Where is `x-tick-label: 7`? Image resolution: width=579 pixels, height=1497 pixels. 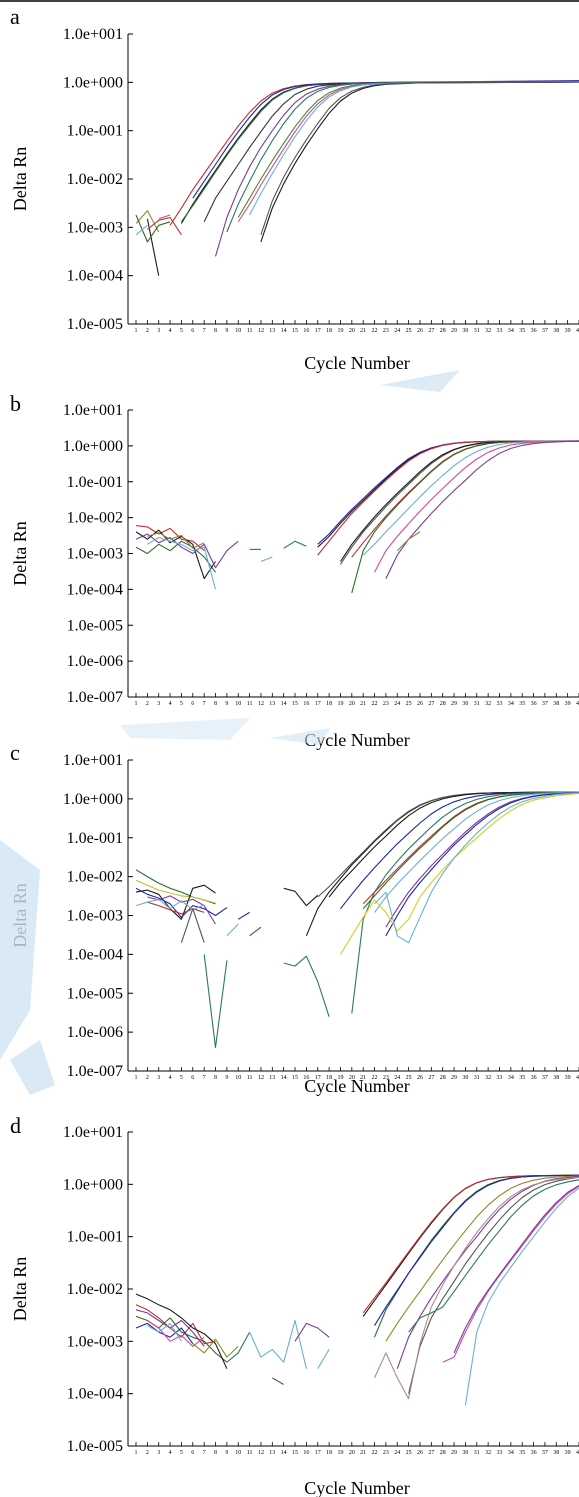
x-tick-label: 7 is located at coordinates (204, 1078).